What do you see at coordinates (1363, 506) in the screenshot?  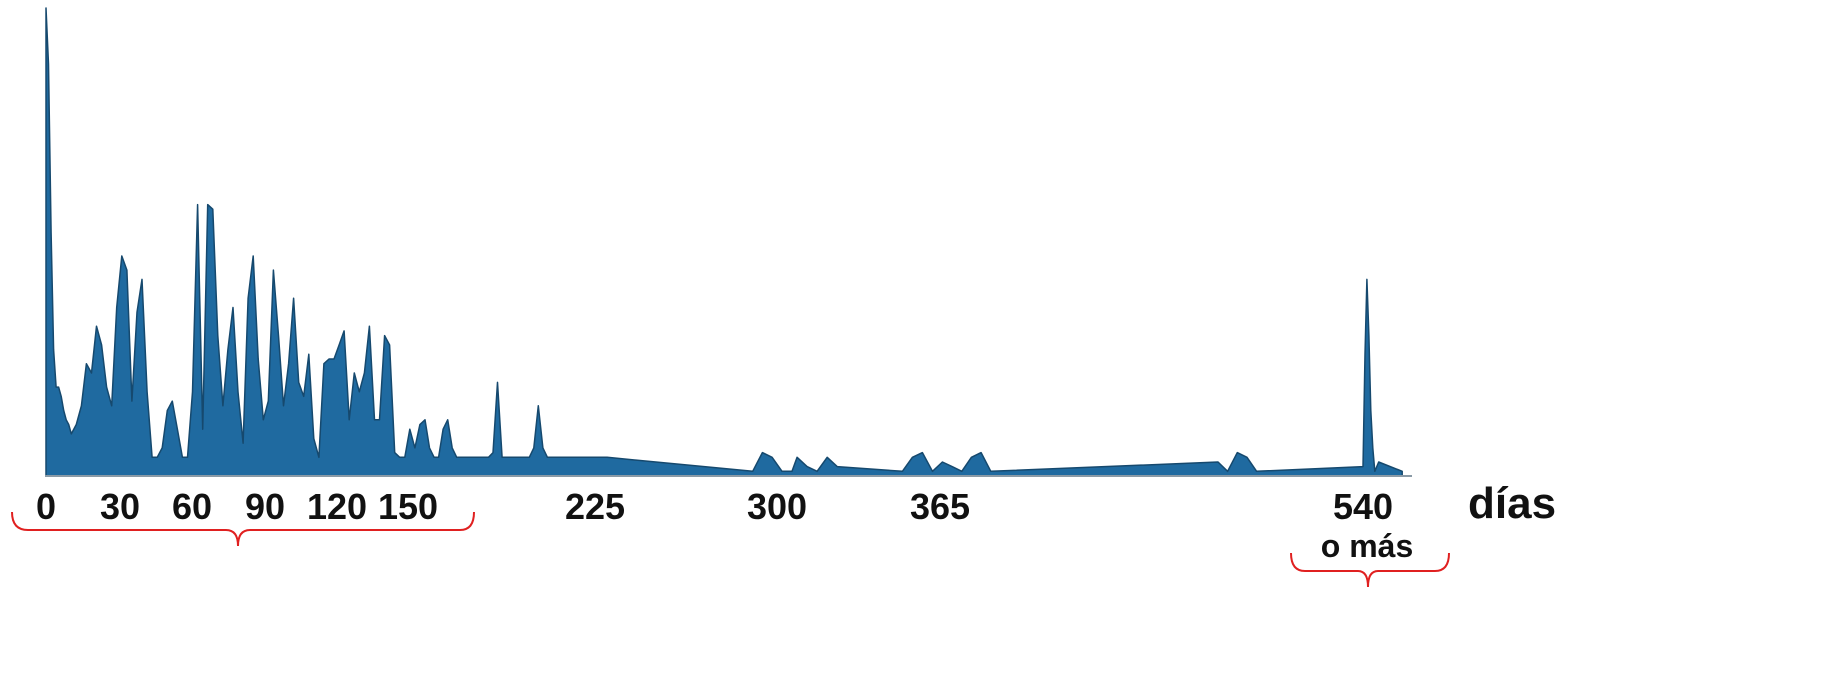 I see `x-tick-label: 540` at bounding box center [1363, 506].